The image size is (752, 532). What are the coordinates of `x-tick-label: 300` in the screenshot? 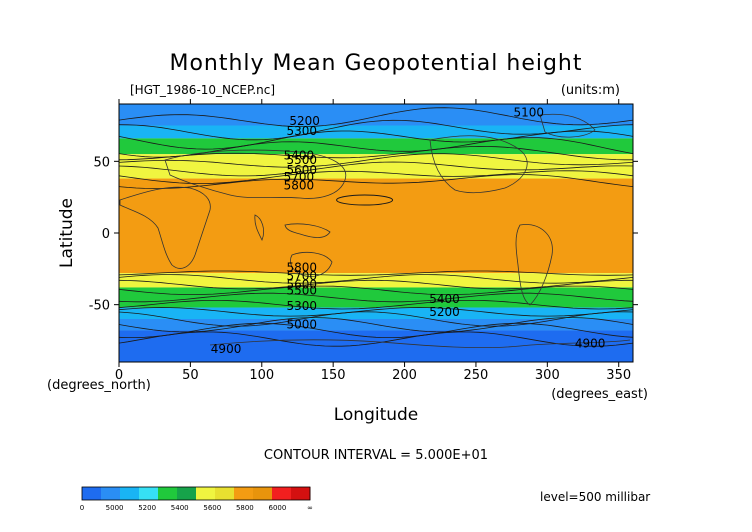 It's located at (547, 375).